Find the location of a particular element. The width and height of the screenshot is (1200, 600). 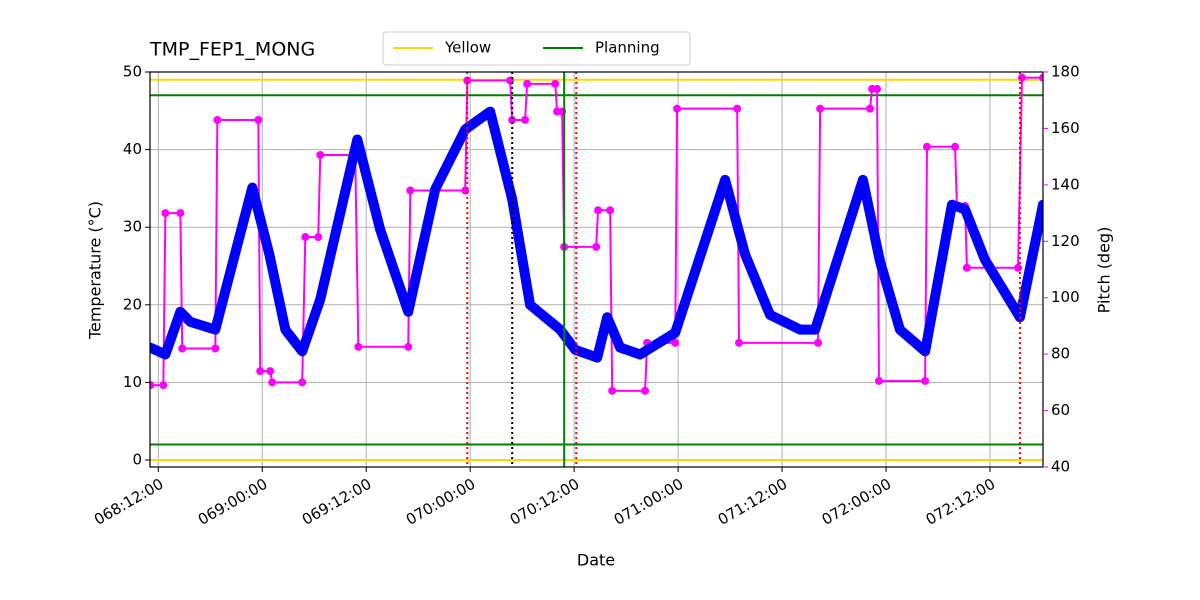

legend-label: Yellow is located at coordinates (467, 48).